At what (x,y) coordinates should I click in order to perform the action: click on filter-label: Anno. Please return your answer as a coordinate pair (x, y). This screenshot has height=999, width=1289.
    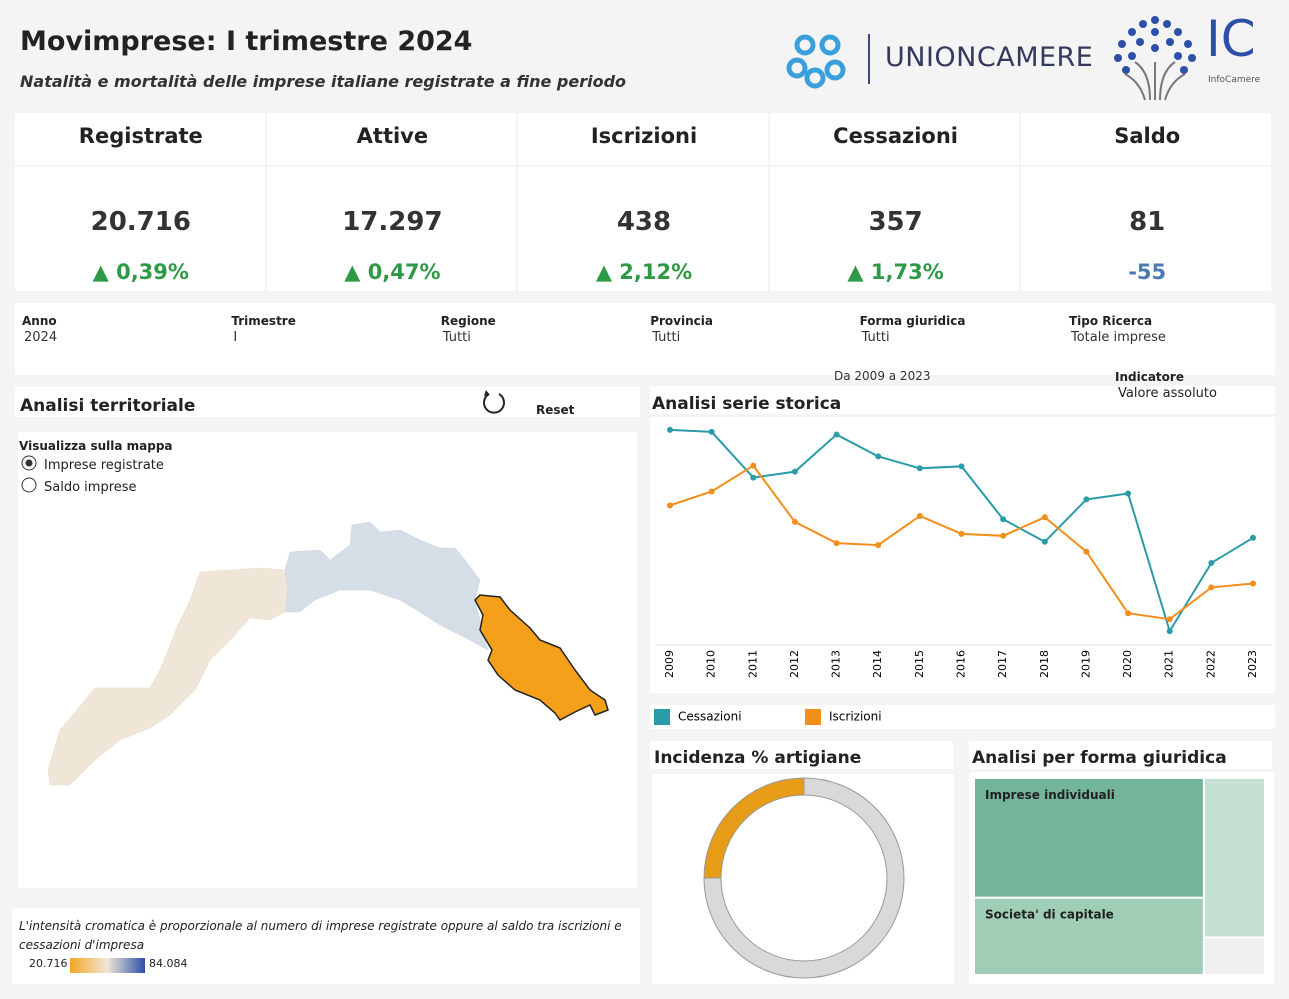
    Looking at the image, I should click on (39, 321).